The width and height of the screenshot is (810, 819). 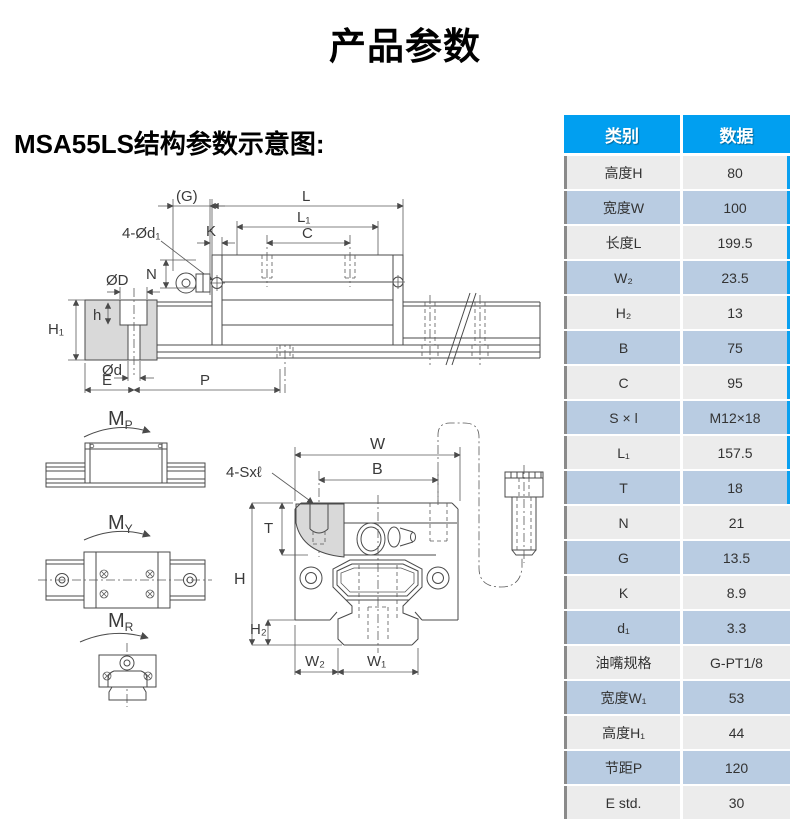 I want to click on dim-label-E: E, so click(x=107, y=380).